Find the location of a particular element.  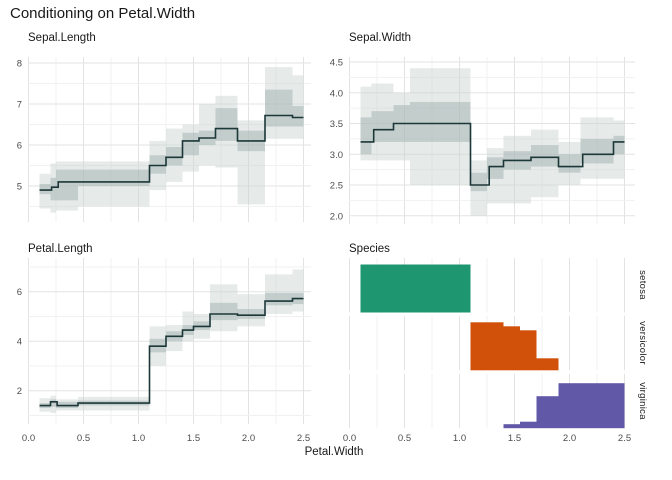

svg-text: 4.5 is located at coordinates (336, 63).